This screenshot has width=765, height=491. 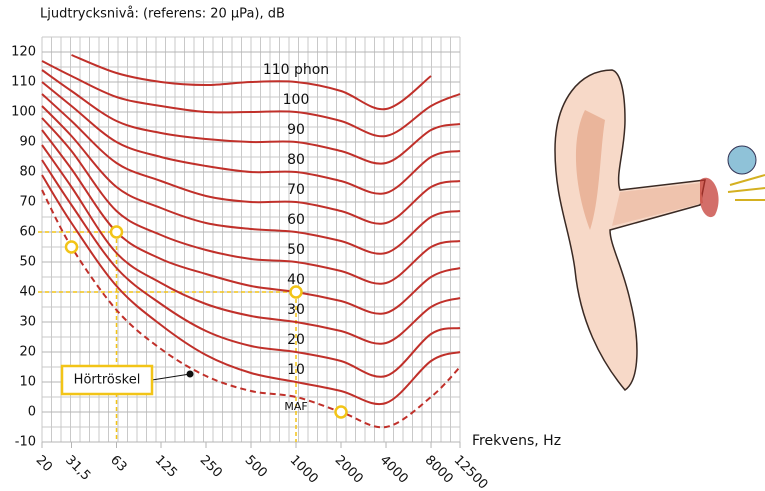 I want to click on annotation-text: Hörtröskel, so click(x=107, y=380).